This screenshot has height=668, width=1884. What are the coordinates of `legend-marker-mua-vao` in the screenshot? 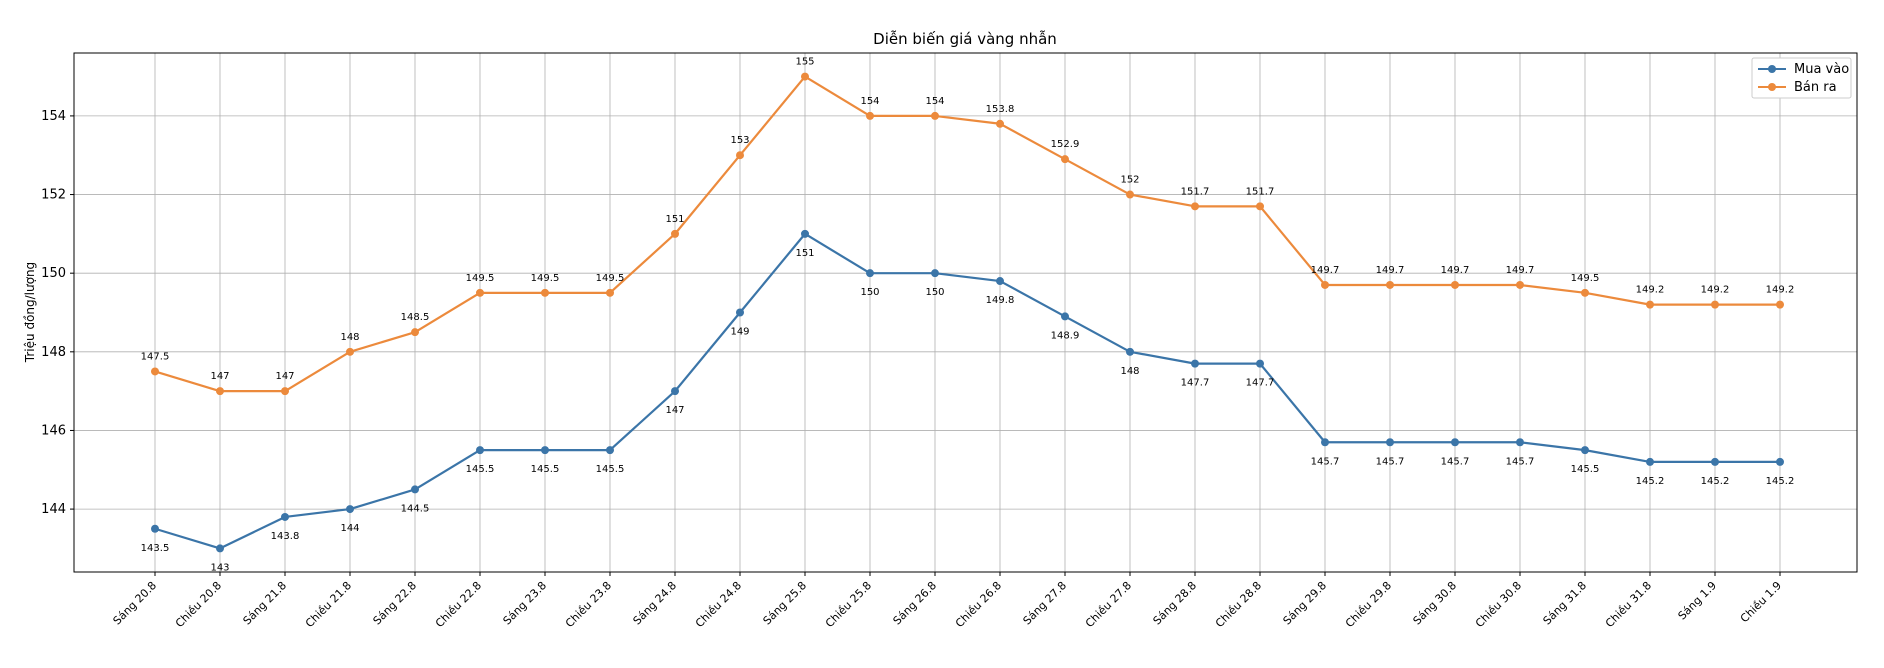 It's located at (1772, 69).